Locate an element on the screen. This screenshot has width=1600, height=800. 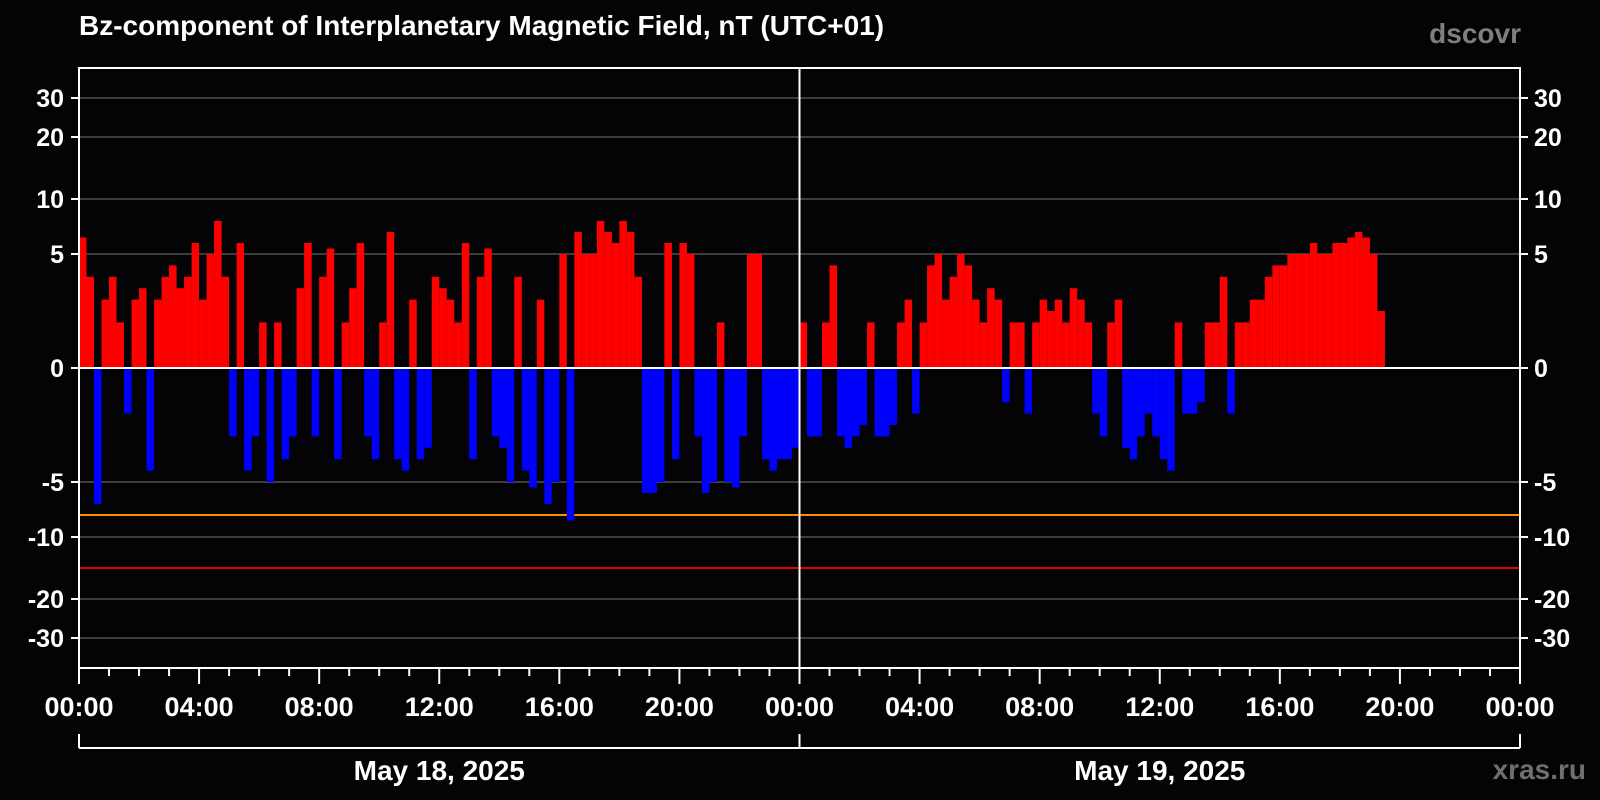
x-tick-label: 16:00 is located at coordinates (1279, 707).